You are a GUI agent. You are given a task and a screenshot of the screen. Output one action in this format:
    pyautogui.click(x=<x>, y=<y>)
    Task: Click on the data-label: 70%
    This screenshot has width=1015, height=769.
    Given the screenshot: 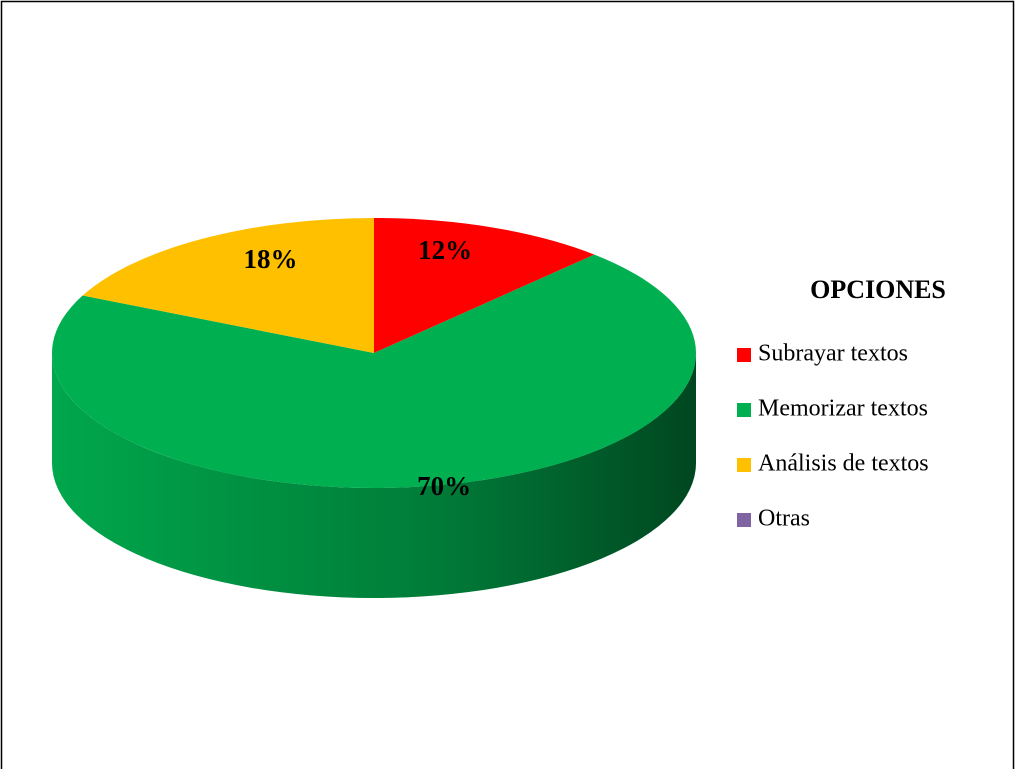 What is the action you would take?
    pyautogui.click(x=444, y=486)
    